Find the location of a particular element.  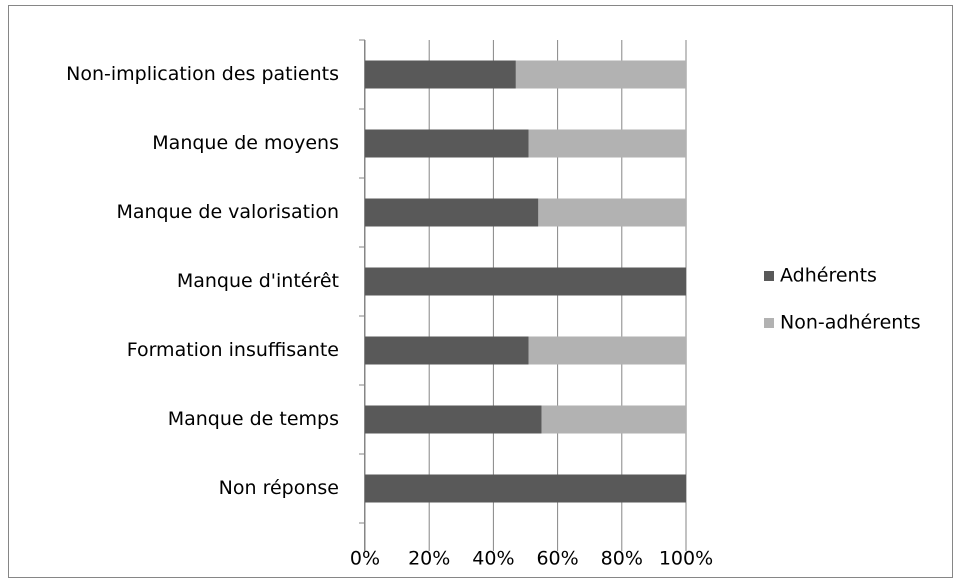

legend-label: Adhérents is located at coordinates (828, 276).